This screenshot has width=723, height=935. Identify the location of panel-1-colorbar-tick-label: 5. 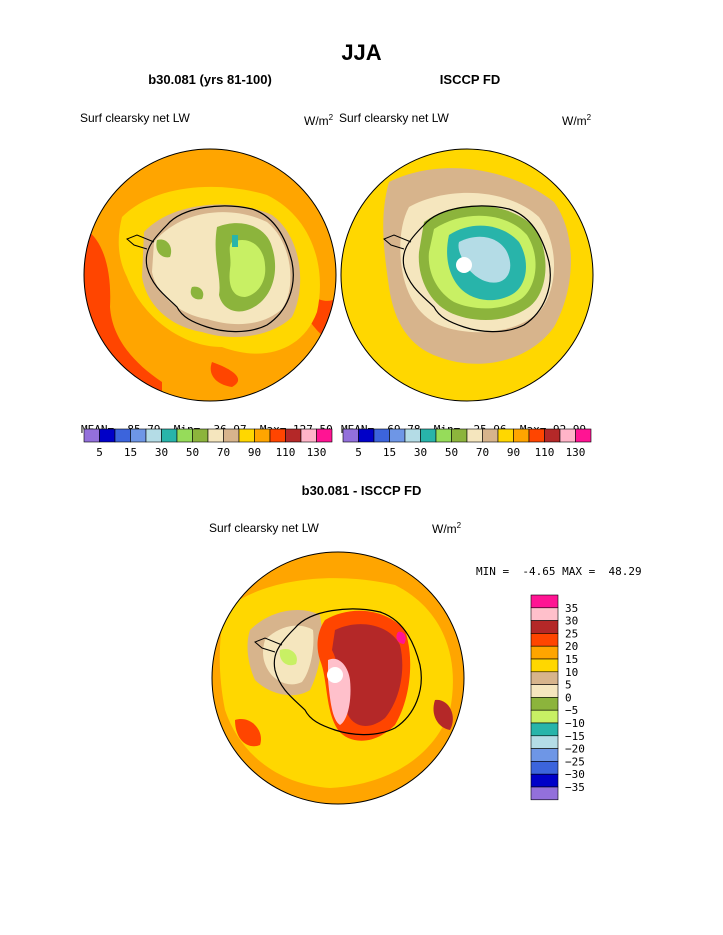
(99, 452).